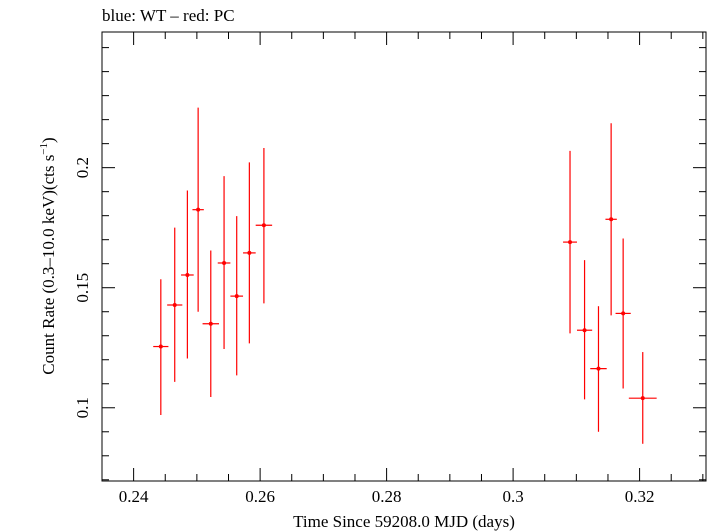 This screenshot has width=709, height=532. What do you see at coordinates (404, 521) in the screenshot?
I see `x-axis-label: Time Since 59208.0 MJD (days)` at bounding box center [404, 521].